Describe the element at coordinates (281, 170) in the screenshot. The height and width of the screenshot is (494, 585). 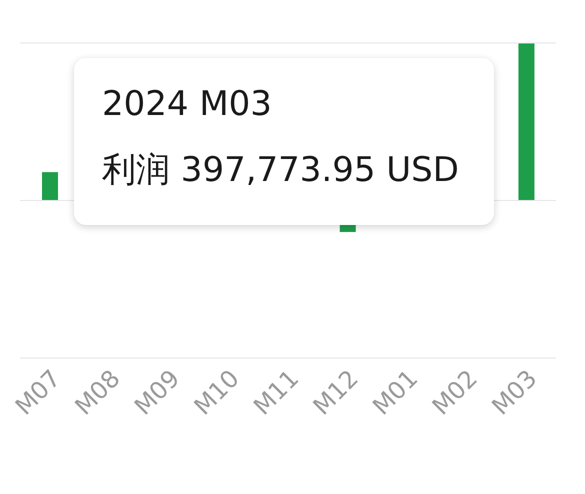
I see `annotation: 利润 397,773.95 USD` at that location.